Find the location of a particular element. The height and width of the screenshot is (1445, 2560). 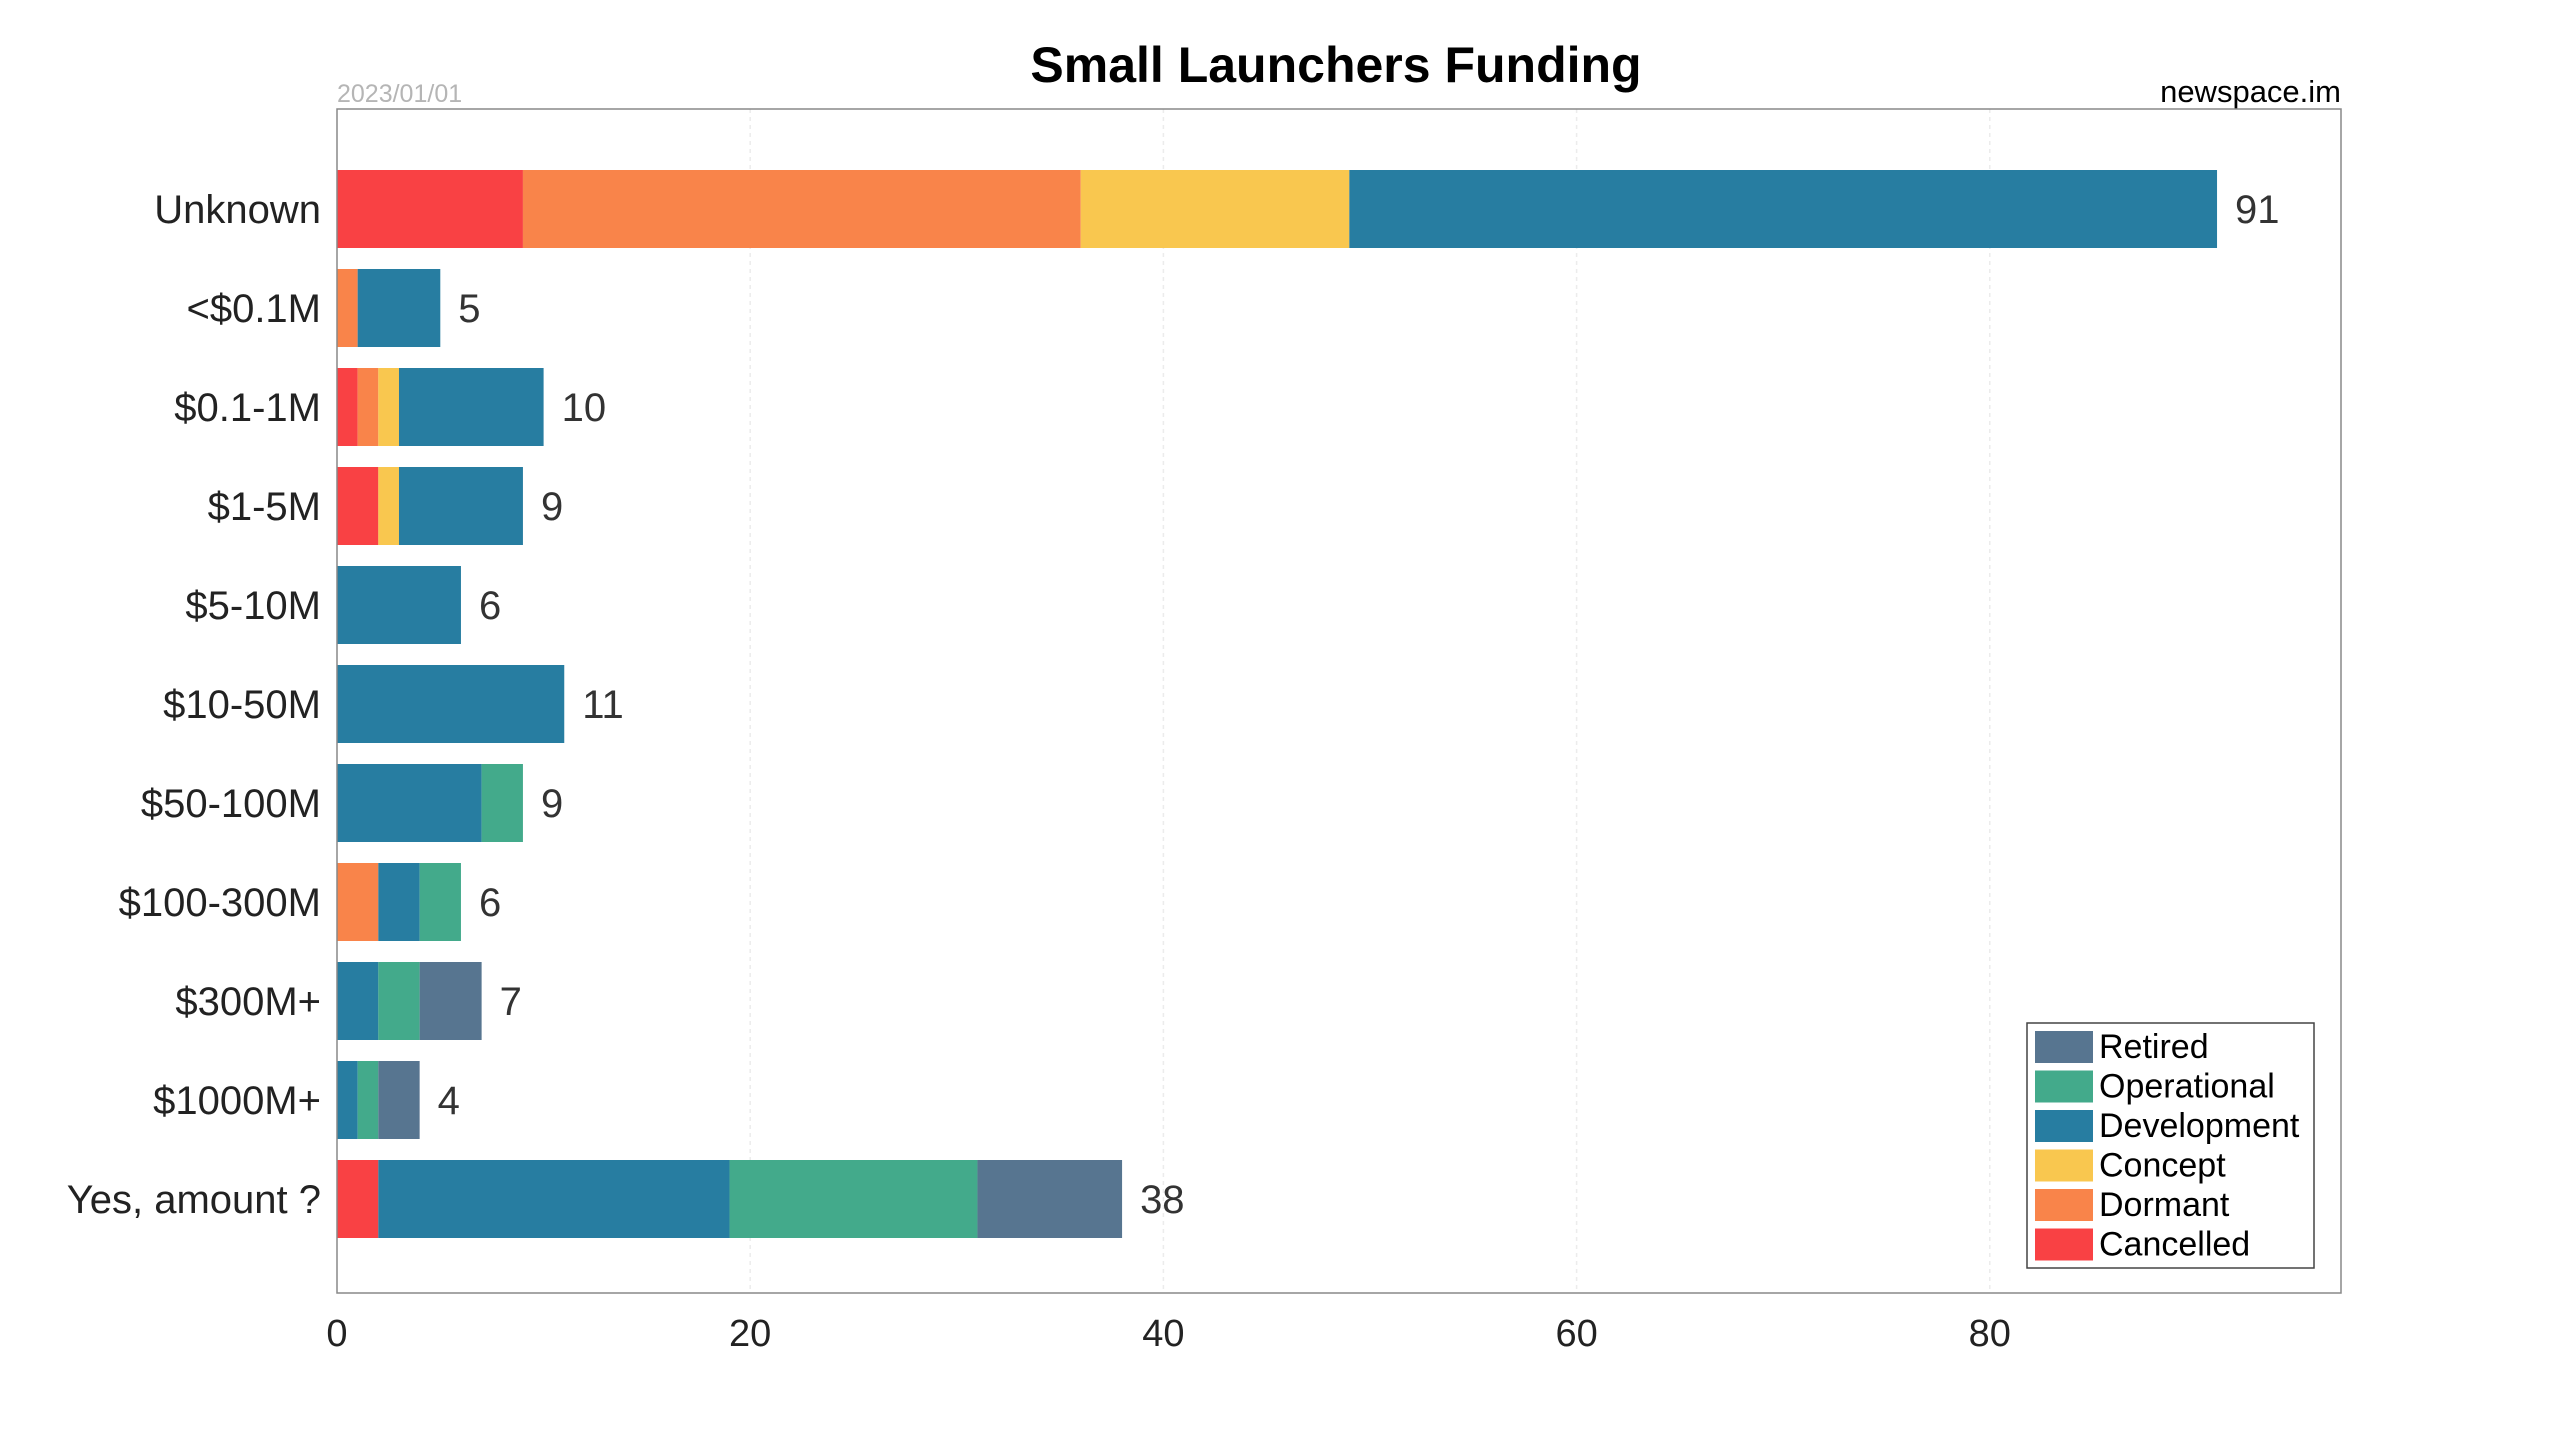

legend-label: Development is located at coordinates (2199, 1126).